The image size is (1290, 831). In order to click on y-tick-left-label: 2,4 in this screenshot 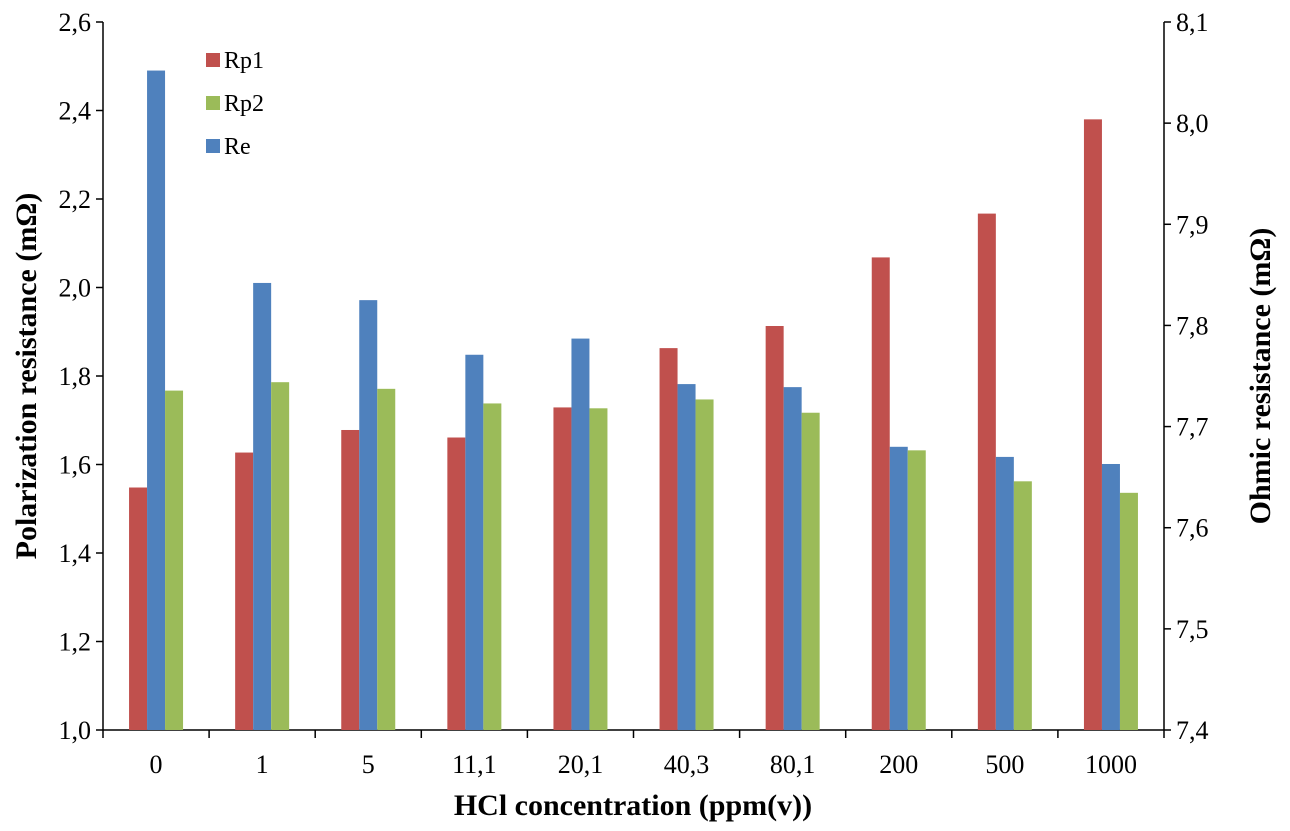, I will do `click(75, 111)`.